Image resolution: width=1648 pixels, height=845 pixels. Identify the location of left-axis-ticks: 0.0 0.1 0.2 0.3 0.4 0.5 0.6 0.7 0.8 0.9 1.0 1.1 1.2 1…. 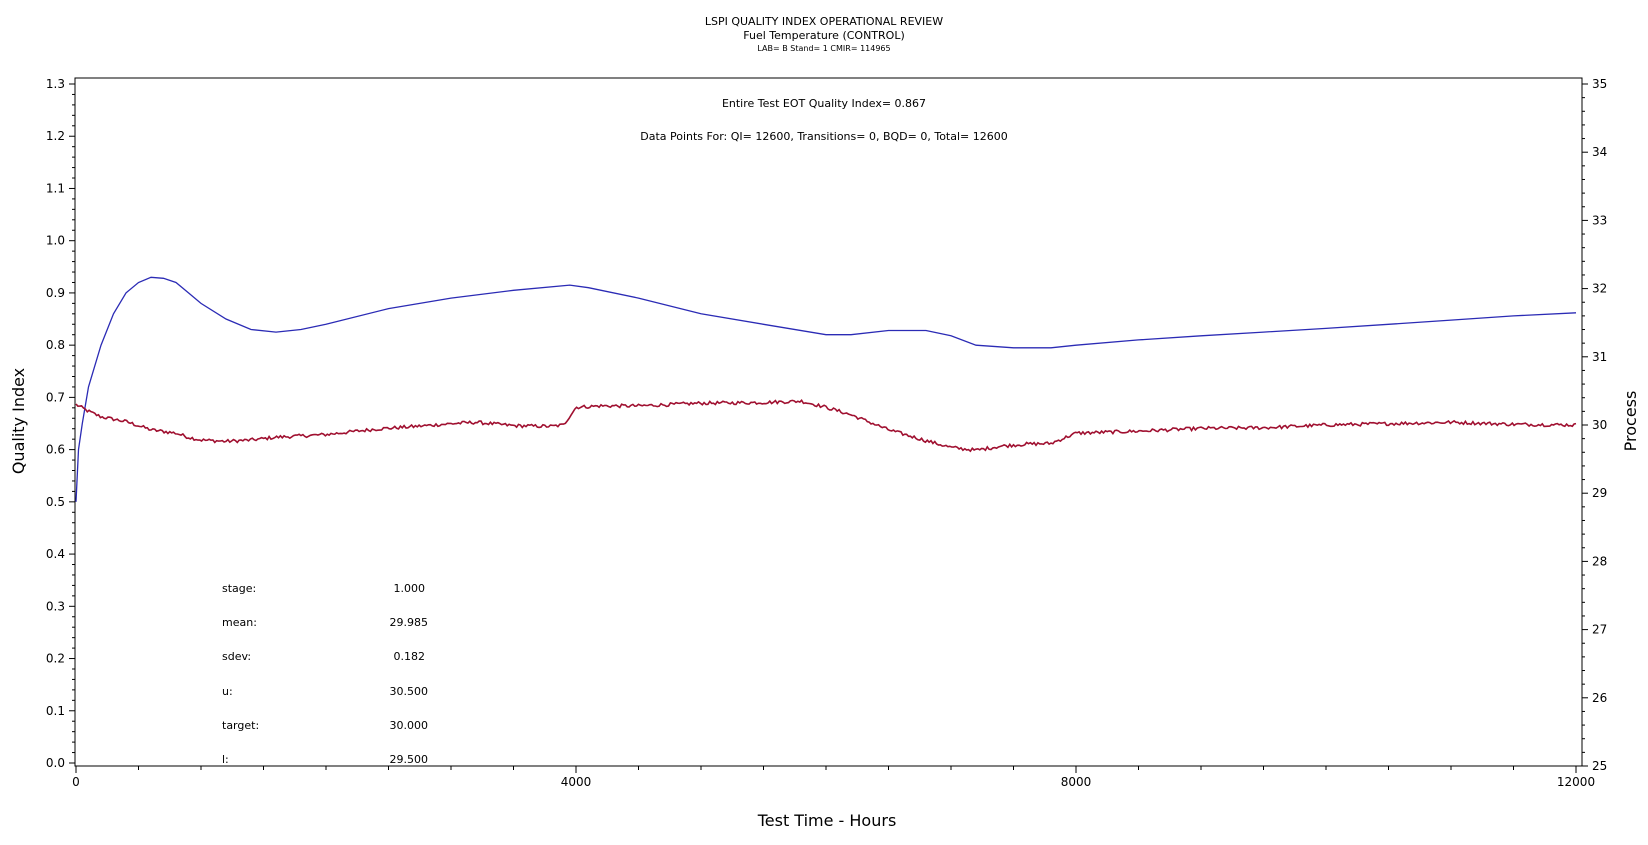
(60, 423).